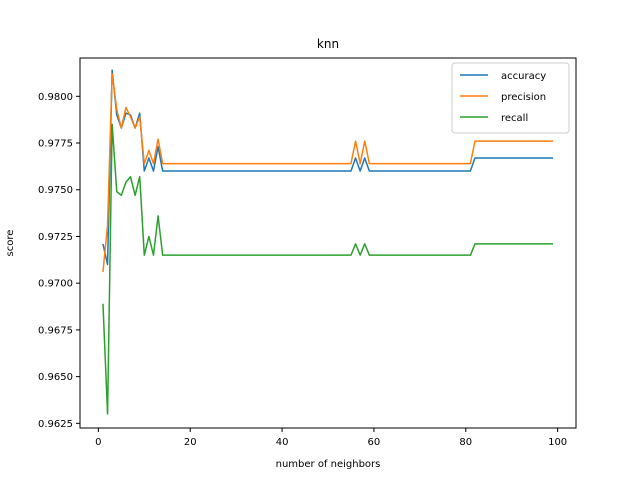 The height and width of the screenshot is (480, 640). I want to click on x-tick-label: 80, so click(465, 442).